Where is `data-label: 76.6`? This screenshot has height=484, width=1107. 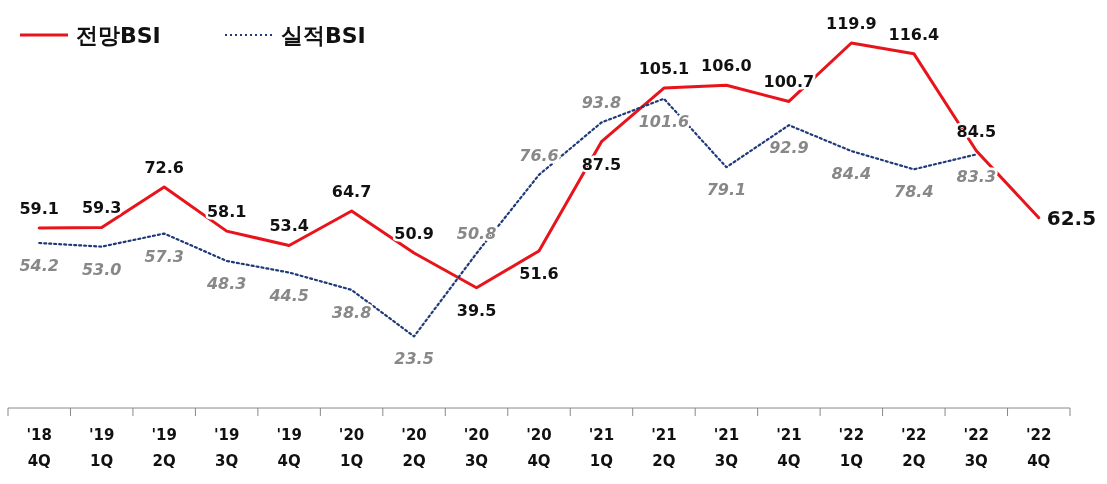 data-label: 76.6 is located at coordinates (539, 155).